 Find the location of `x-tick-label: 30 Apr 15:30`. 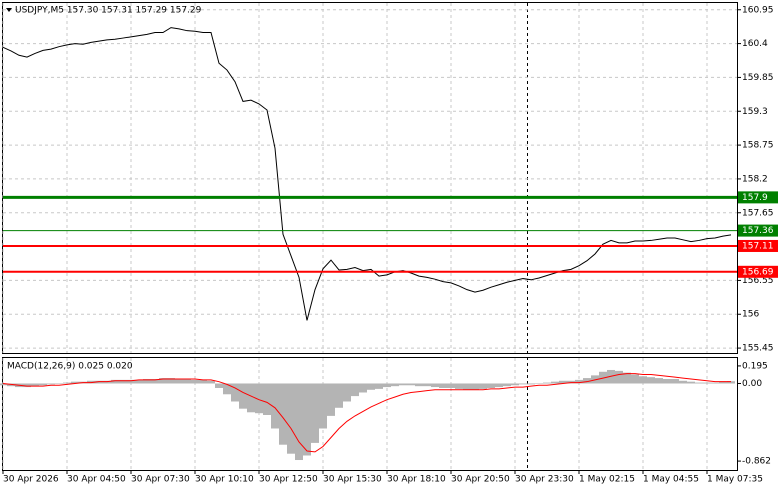

x-tick-label: 30 Apr 15:30 is located at coordinates (352, 480).